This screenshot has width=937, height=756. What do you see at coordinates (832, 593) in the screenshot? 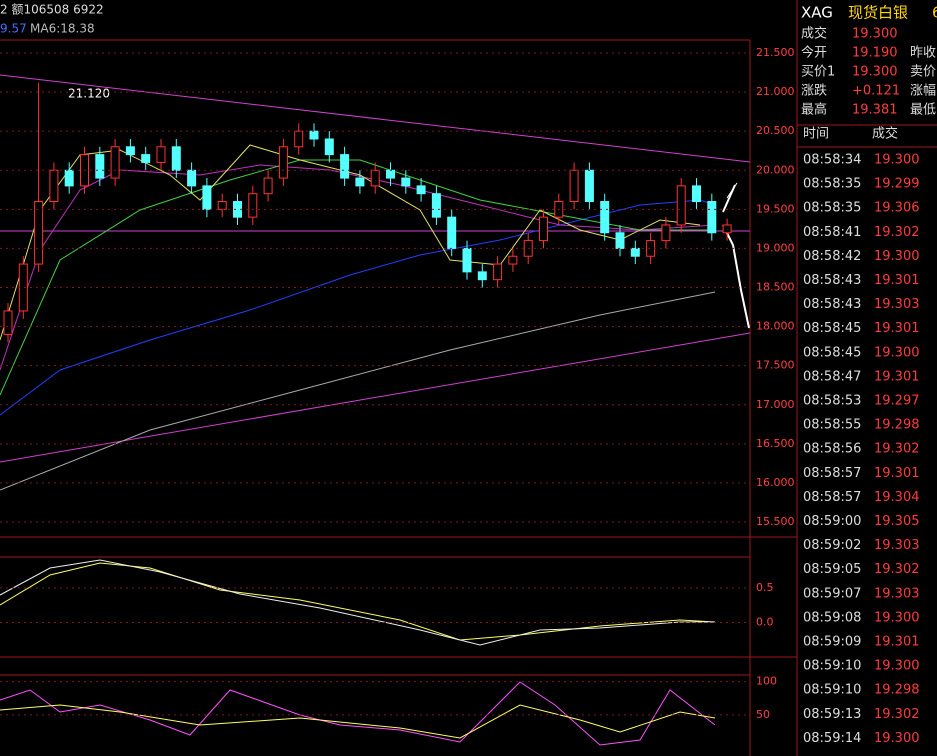
I see `trade-time: 08:59:07` at bounding box center [832, 593].